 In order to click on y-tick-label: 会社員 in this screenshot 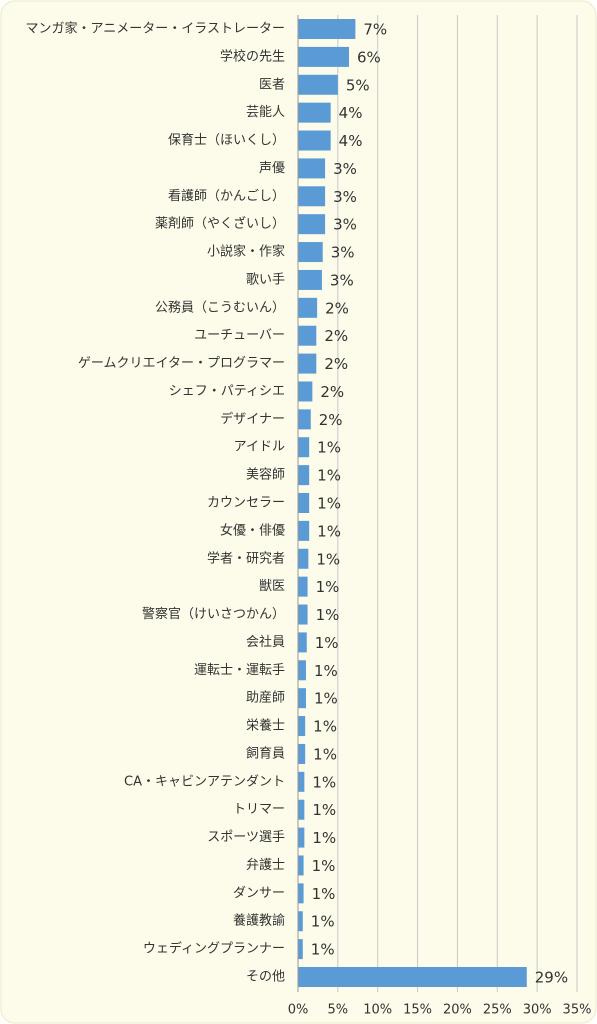, I will do `click(265, 642)`.